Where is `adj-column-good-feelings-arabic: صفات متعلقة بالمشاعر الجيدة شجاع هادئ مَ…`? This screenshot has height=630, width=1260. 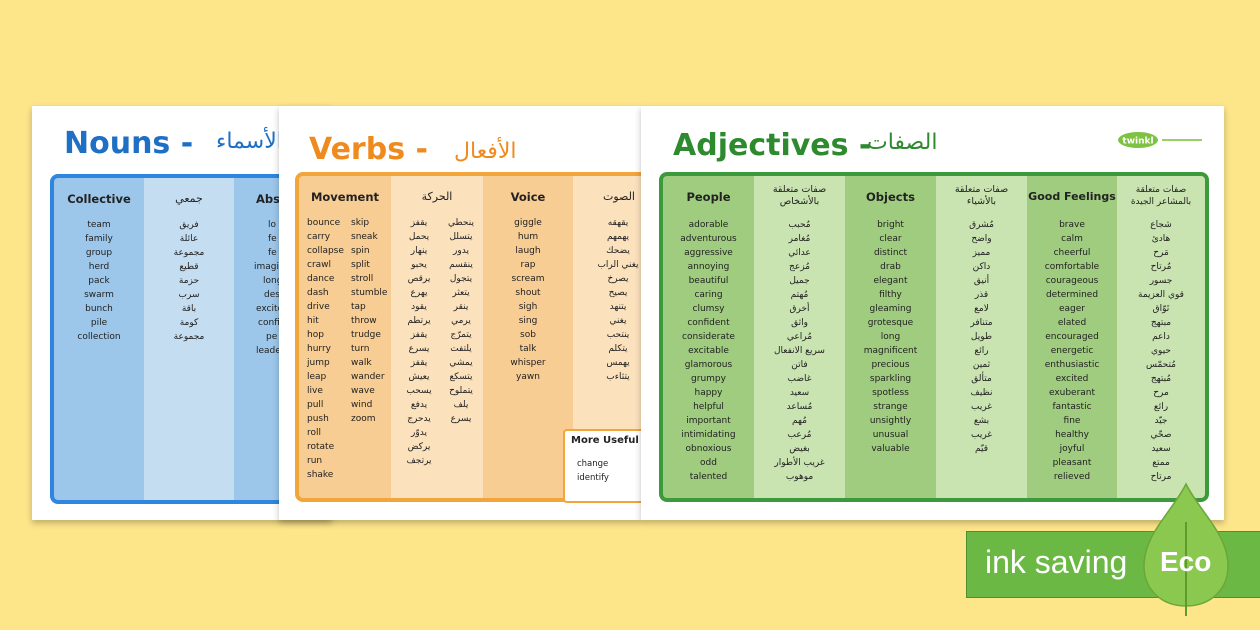 adj-column-good-feelings-arabic: صفات متعلقة بالمشاعر الجيدة شجاع هادئ مَ… is located at coordinates (1161, 337).